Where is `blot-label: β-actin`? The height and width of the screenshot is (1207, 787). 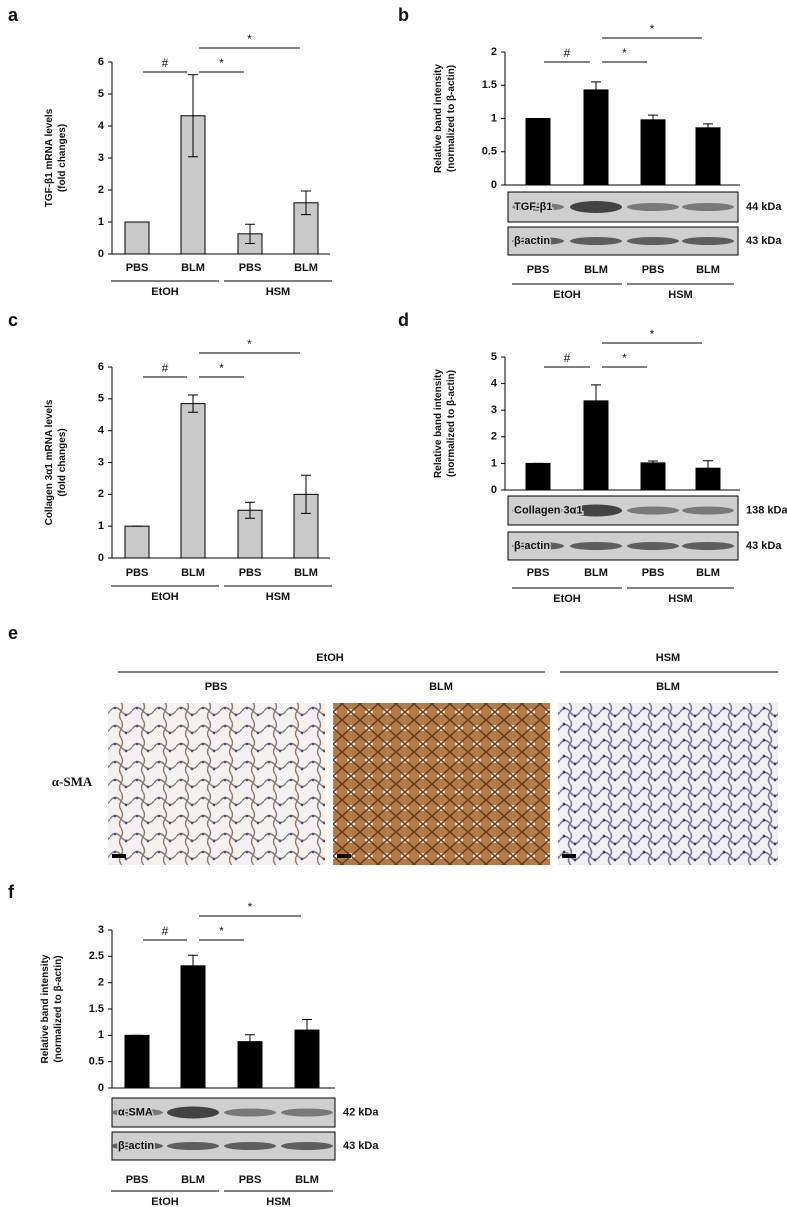
blot-label: β-actin is located at coordinates (136, 1146).